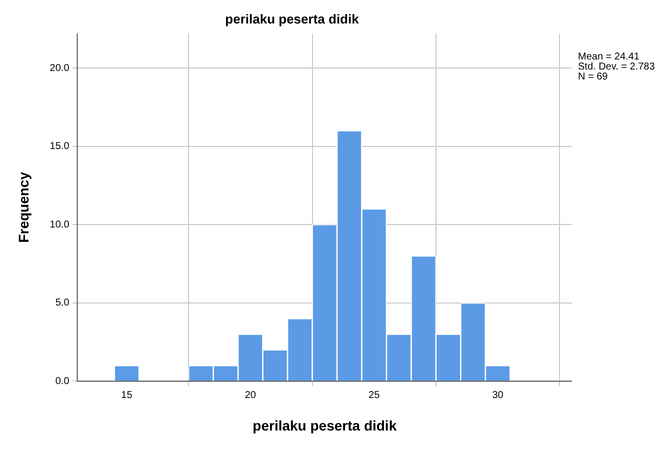 This screenshot has width=664, height=451. What do you see at coordinates (324, 425) in the screenshot?
I see `x-axis-title: perilaku peserta didik` at bounding box center [324, 425].